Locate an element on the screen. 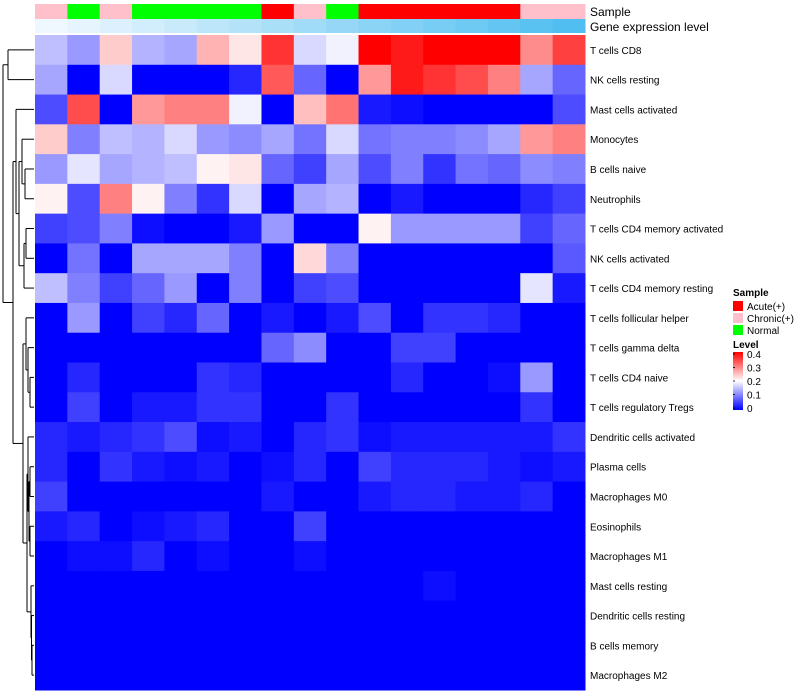  sample-legend-swatch is located at coordinates (738, 330).